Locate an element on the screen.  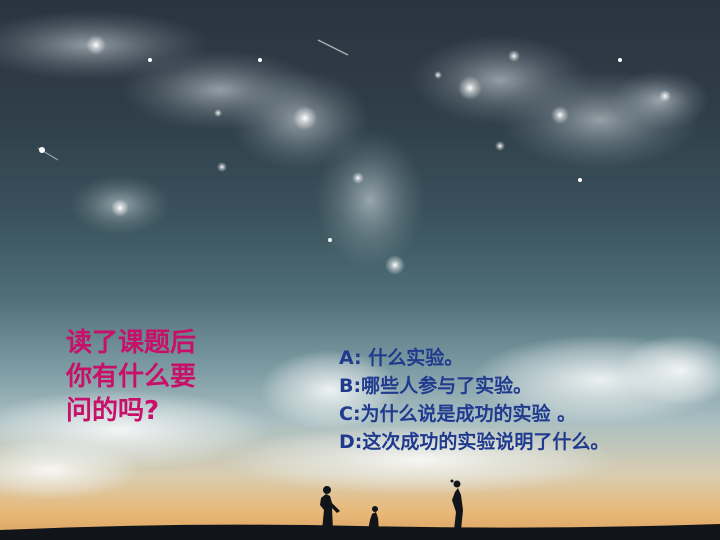
answer-item-d: D:这次成功的实验说明了什么。 is located at coordinates (474, 442).